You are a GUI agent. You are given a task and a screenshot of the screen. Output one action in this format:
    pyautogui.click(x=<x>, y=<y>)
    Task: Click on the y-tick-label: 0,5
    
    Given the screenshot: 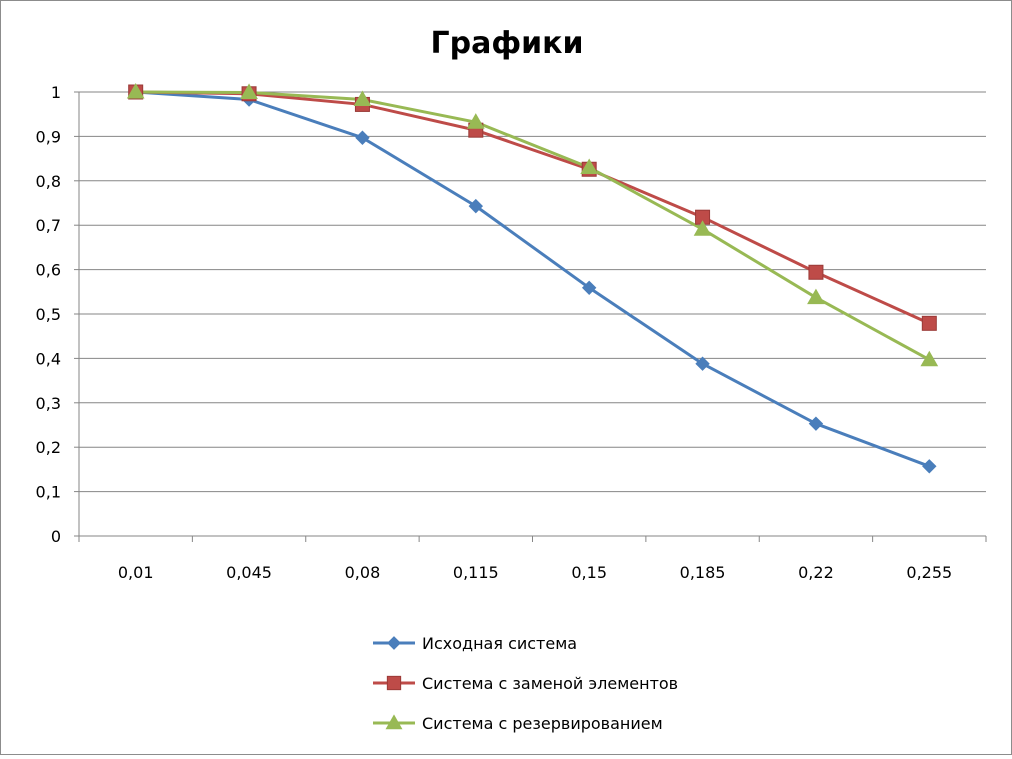 What is the action you would take?
    pyautogui.click(x=48, y=314)
    